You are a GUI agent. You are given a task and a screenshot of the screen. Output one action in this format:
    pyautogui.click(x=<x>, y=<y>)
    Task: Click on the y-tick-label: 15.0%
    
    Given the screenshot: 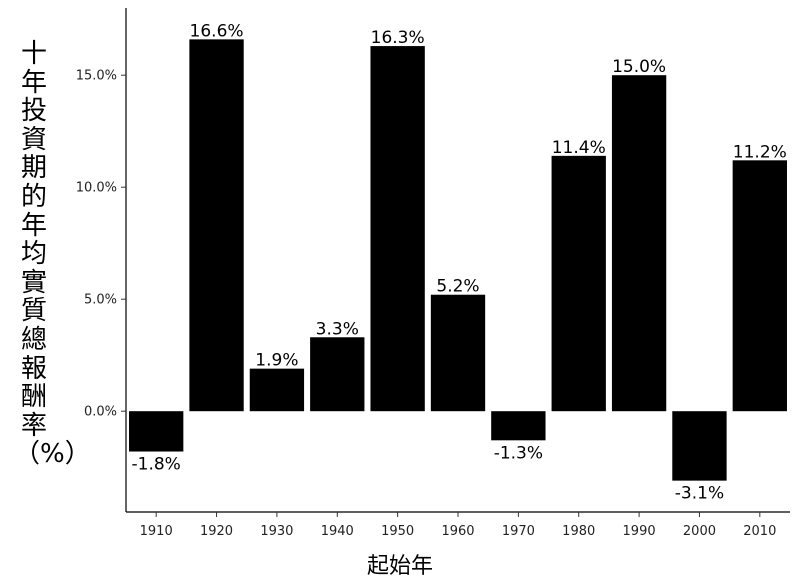 What is the action you would take?
    pyautogui.click(x=96, y=76)
    